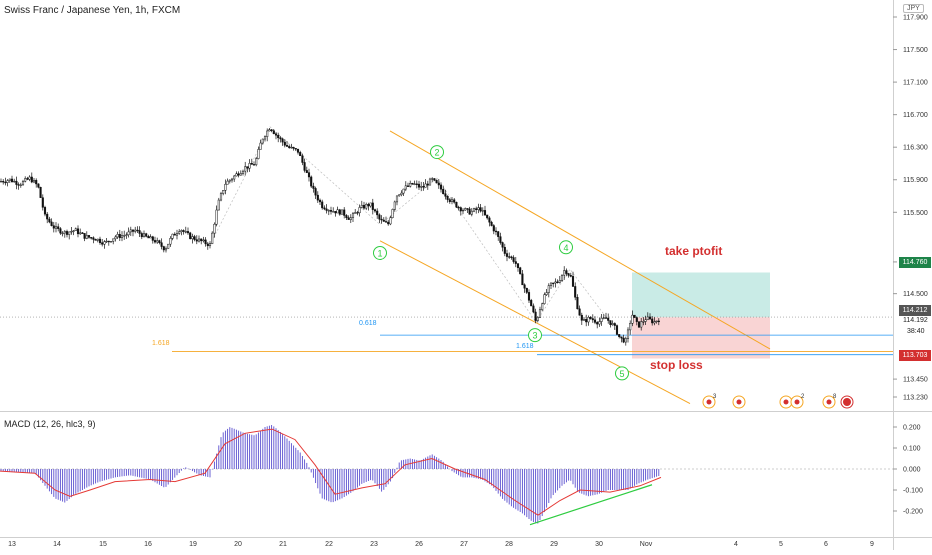 Image resolution: width=932 pixels, height=555 pixels. I want to click on x-tick-label: 16, so click(148, 544).